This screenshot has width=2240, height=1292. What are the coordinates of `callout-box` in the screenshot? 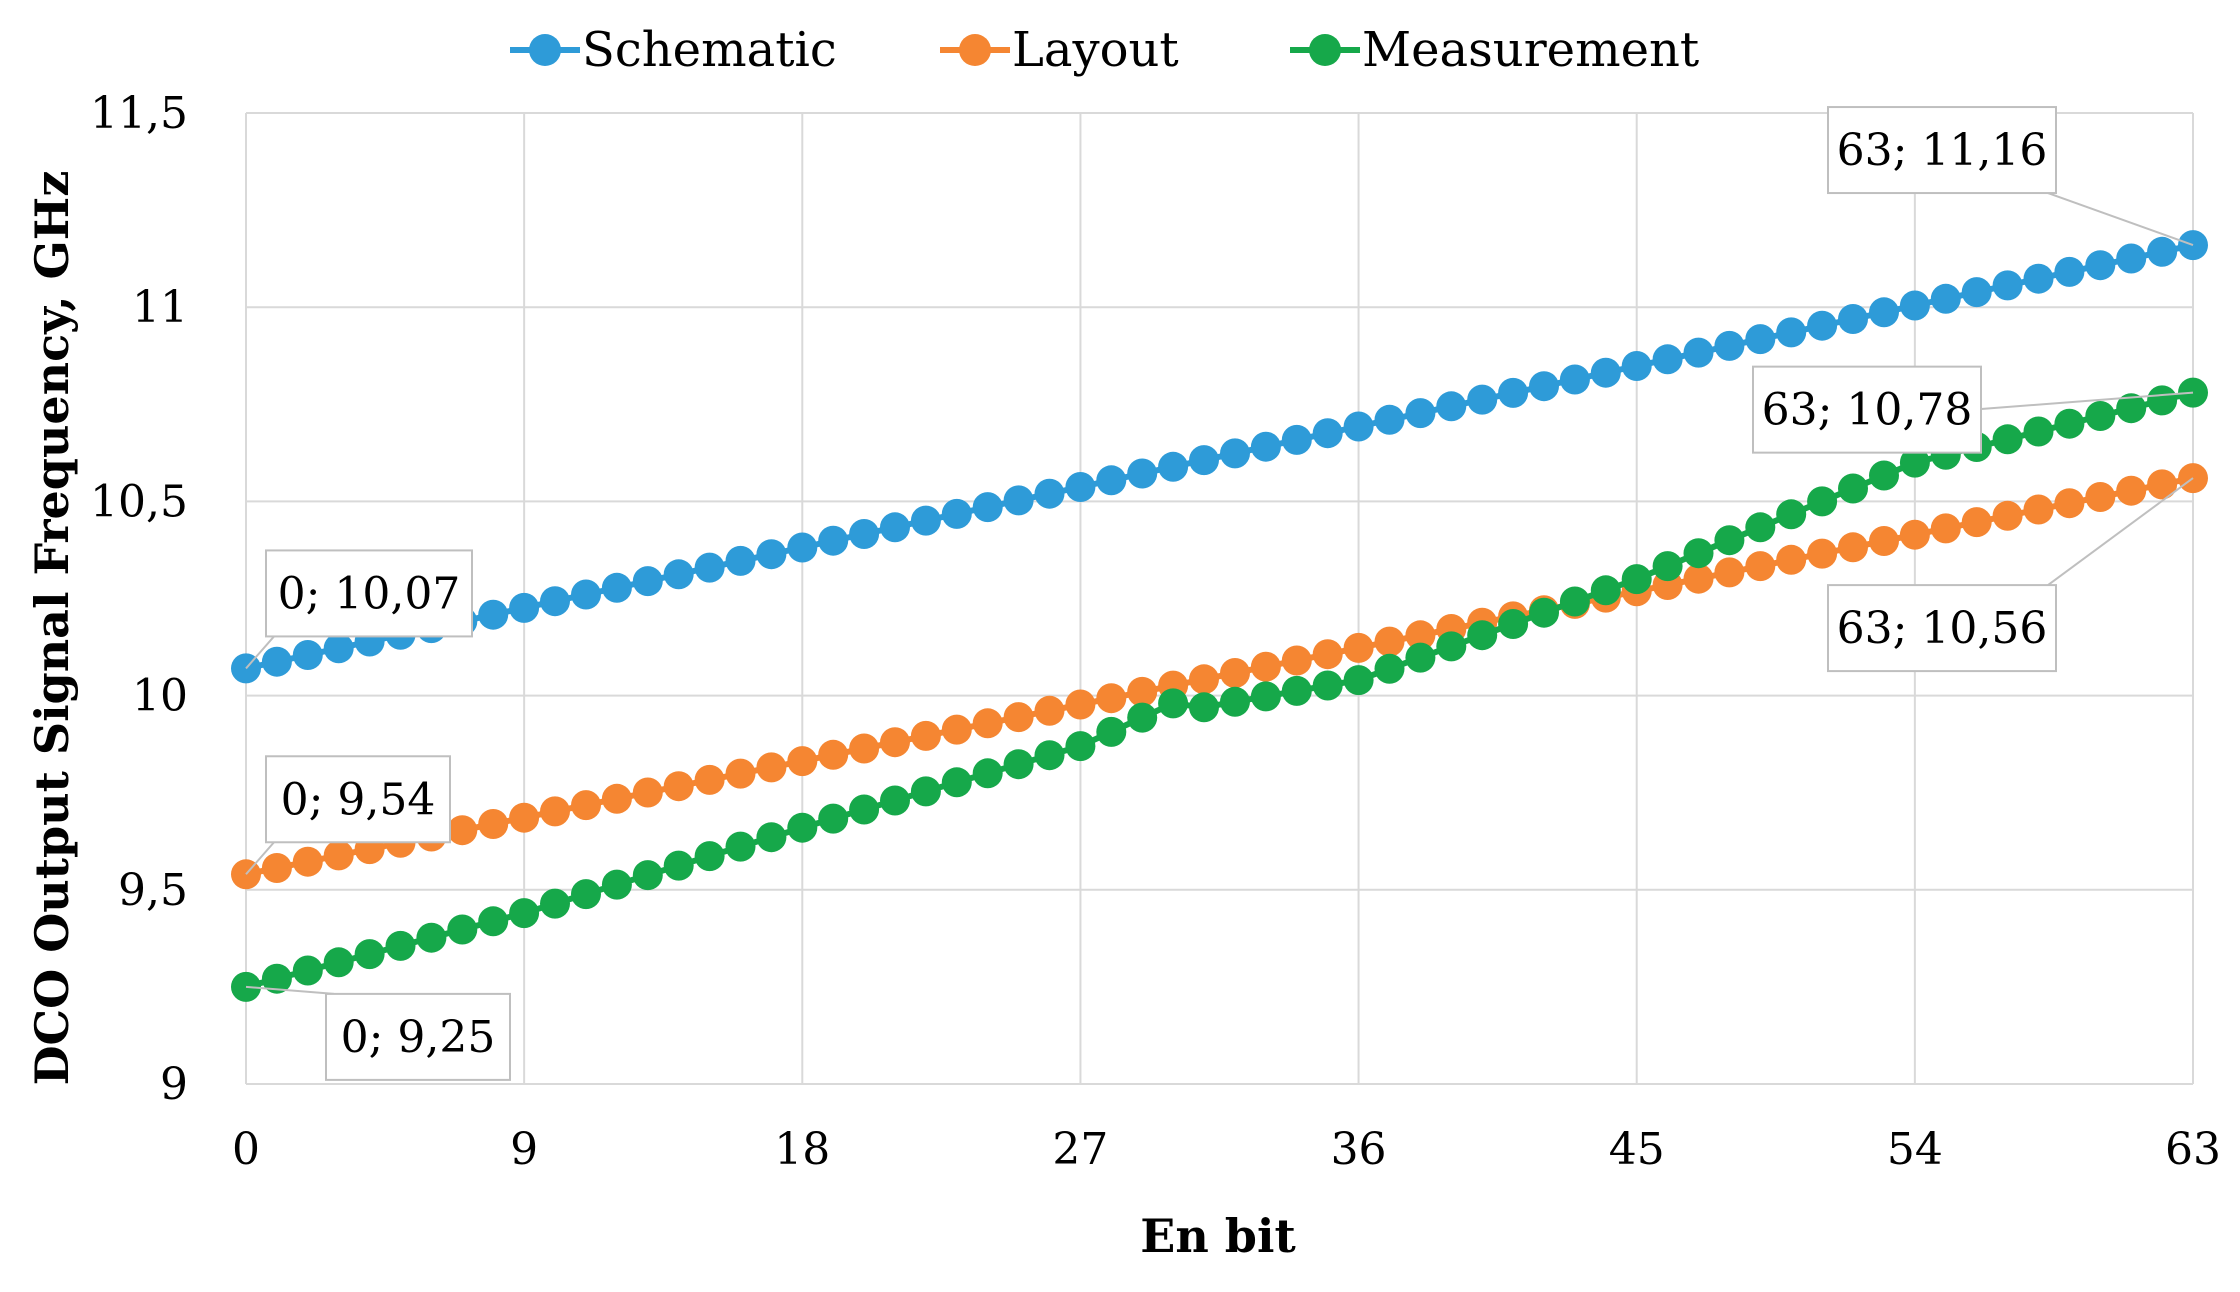 It's located at (369, 593).